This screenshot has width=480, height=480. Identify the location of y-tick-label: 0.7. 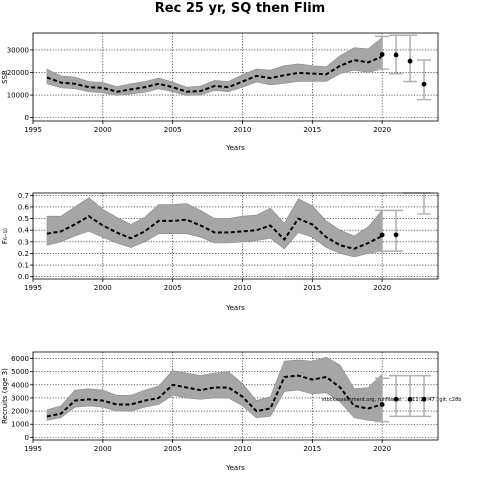
(23, 196).